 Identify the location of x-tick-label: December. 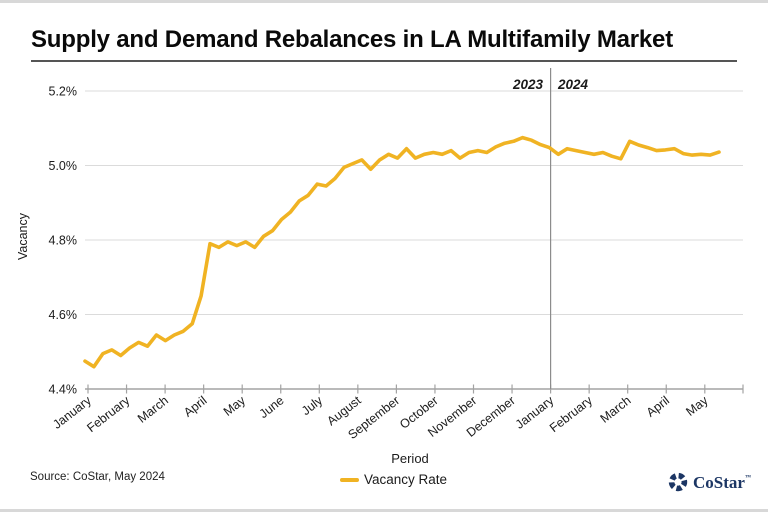
(491, 416).